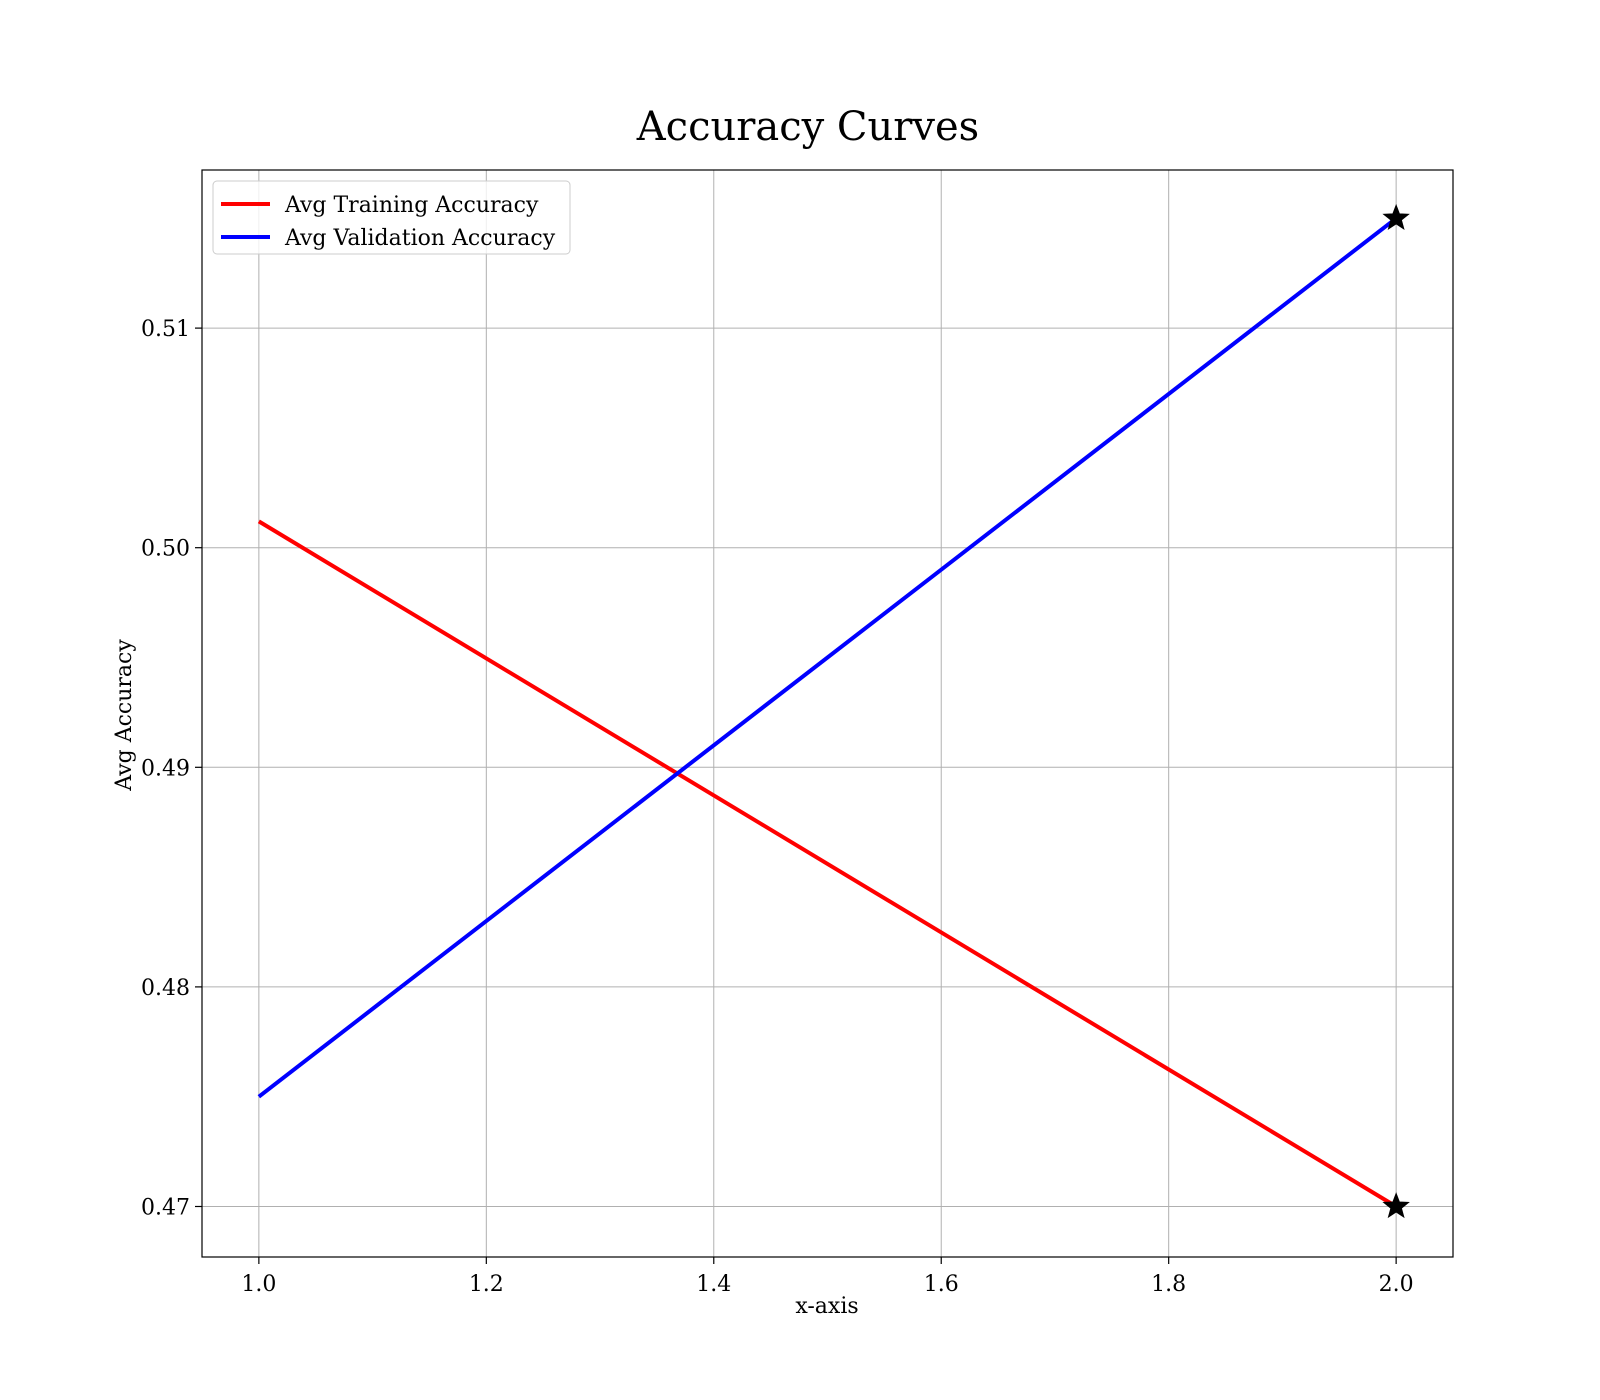  What do you see at coordinates (1168, 1284) in the screenshot?
I see `x-tick-label: 1.8` at bounding box center [1168, 1284].